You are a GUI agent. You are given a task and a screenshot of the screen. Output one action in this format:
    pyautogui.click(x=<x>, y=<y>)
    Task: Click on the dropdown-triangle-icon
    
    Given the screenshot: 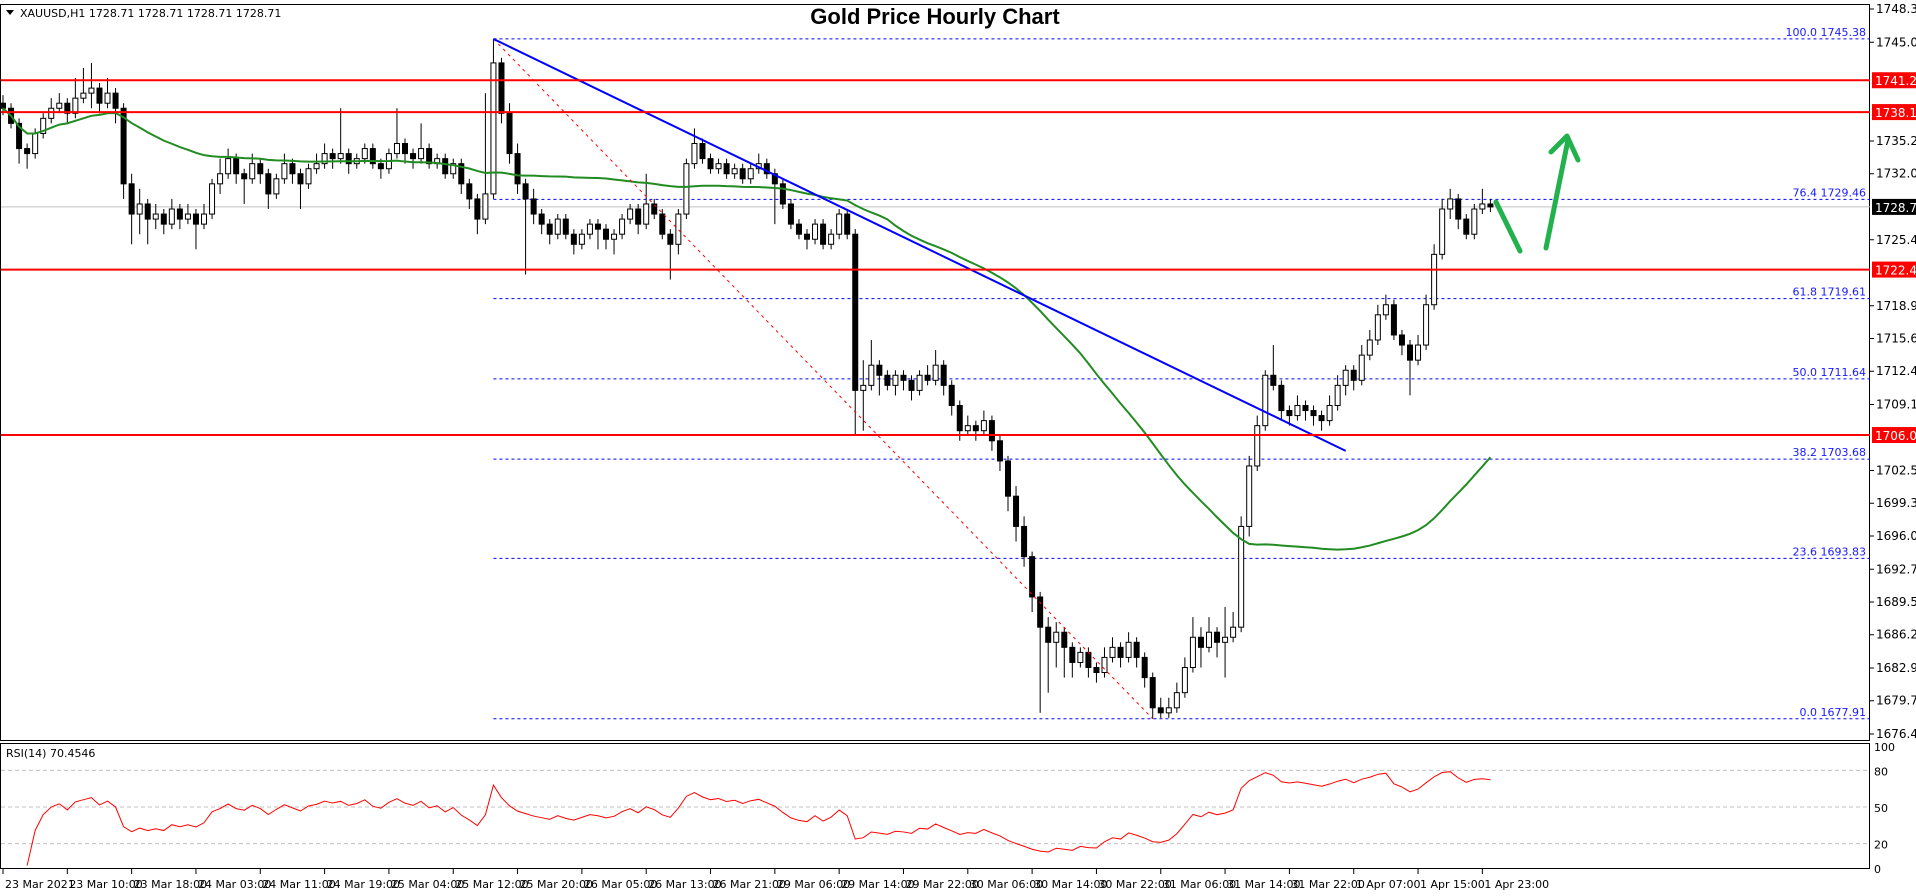 What is the action you would take?
    pyautogui.click(x=10, y=12)
    